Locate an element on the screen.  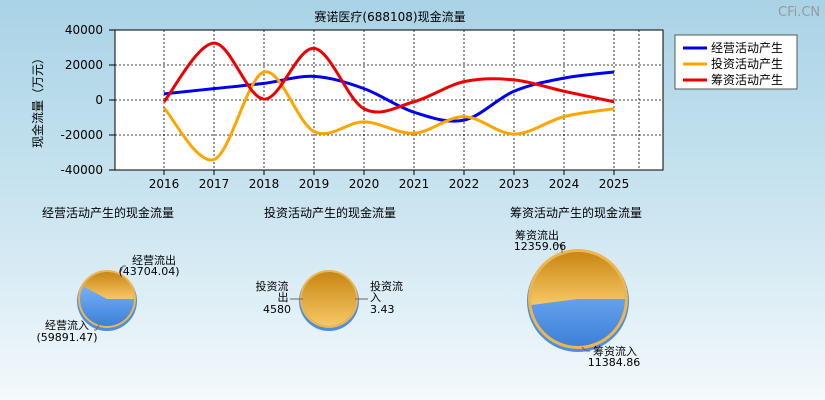
y-tick-label: 20000 is located at coordinates (84, 65).